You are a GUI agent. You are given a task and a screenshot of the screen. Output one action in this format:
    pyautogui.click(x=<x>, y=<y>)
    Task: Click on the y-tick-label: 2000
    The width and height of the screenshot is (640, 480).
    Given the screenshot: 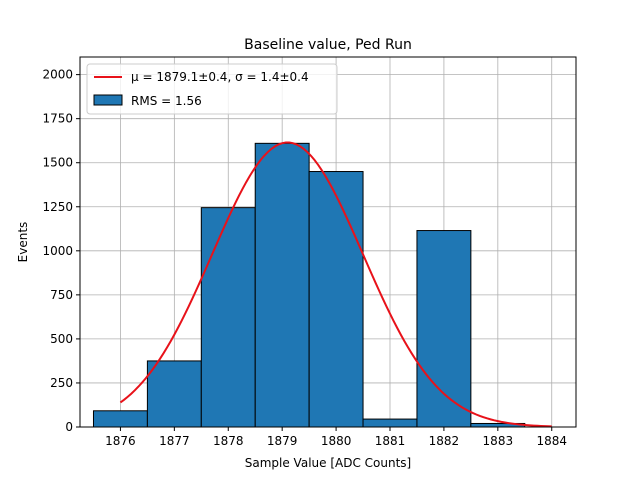 What is the action you would take?
    pyautogui.click(x=57, y=75)
    